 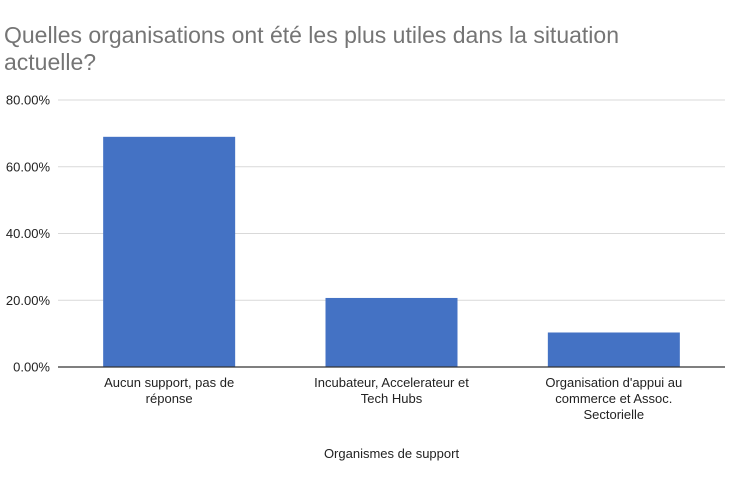 What do you see at coordinates (28, 166) in the screenshot?
I see `y-tick-label: 60.00%` at bounding box center [28, 166].